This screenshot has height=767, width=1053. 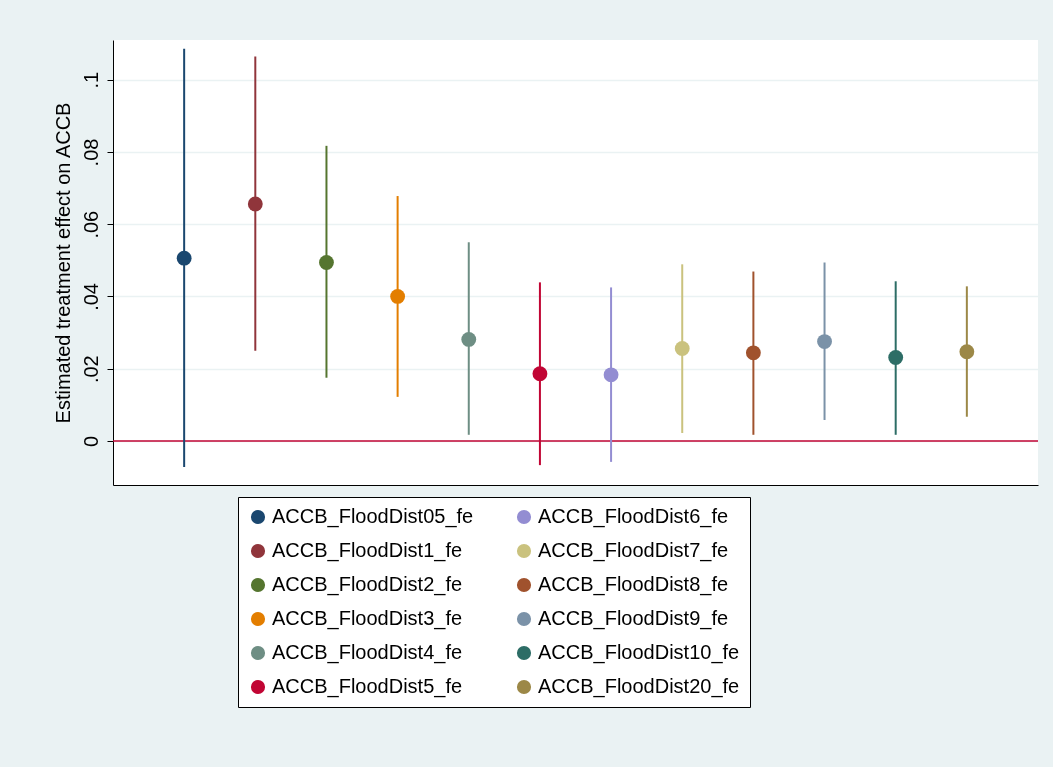 What do you see at coordinates (367, 618) in the screenshot?
I see `legend-label: ACCB_FloodDist3_fe` at bounding box center [367, 618].